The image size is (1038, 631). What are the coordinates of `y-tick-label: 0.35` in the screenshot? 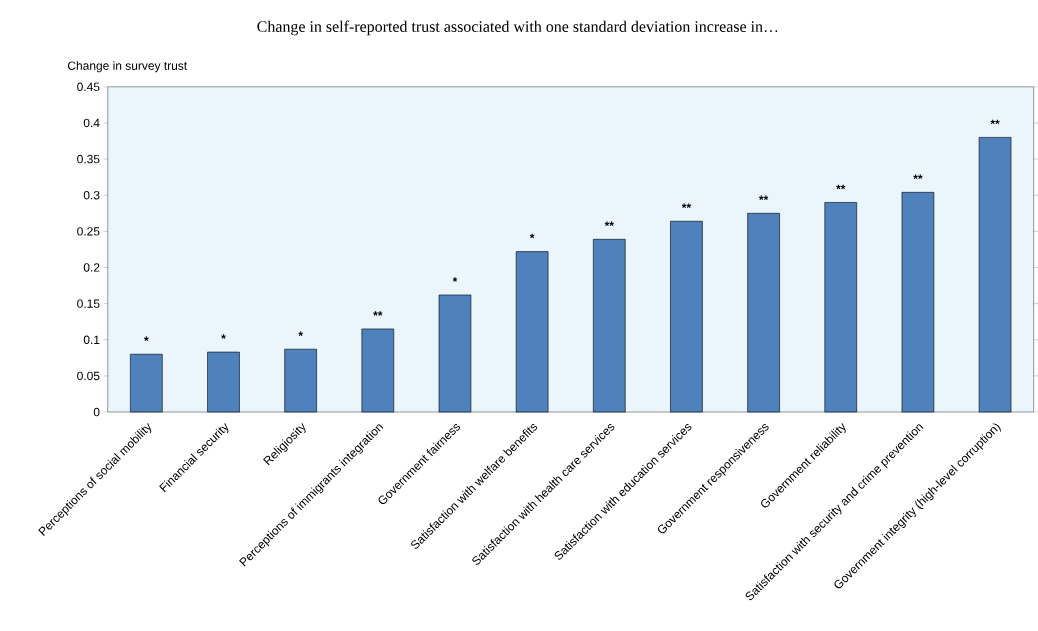 It's located at (88, 159).